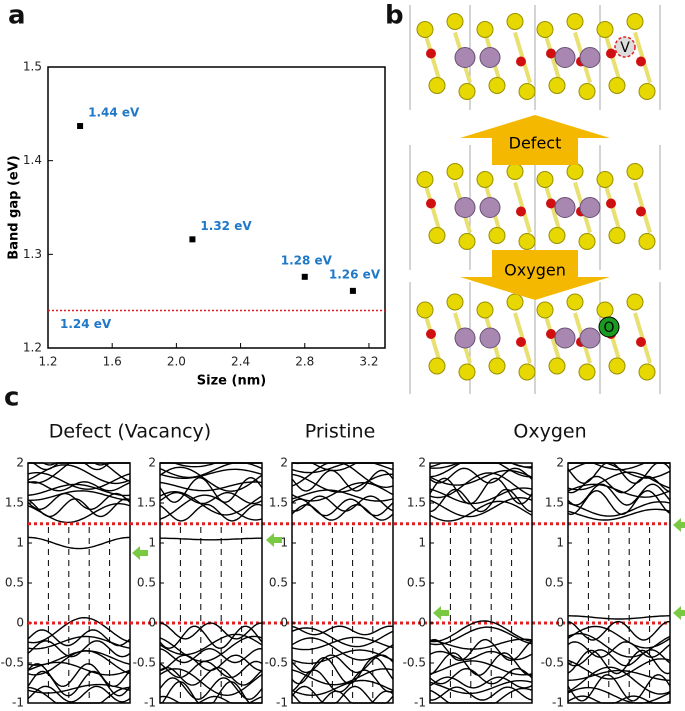 The width and height of the screenshot is (685, 711). What do you see at coordinates (130, 432) in the screenshot?
I see `band-title: Defect (Vacancy)` at bounding box center [130, 432].